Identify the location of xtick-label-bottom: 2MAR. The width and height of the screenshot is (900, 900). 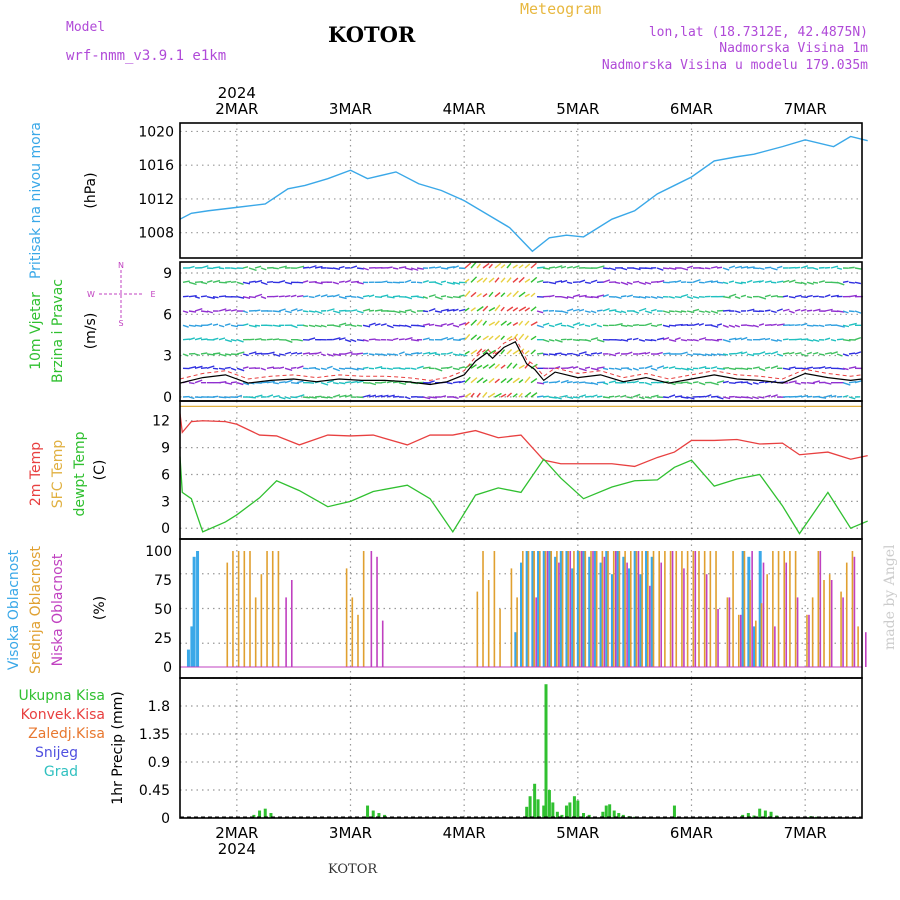
(236, 833).